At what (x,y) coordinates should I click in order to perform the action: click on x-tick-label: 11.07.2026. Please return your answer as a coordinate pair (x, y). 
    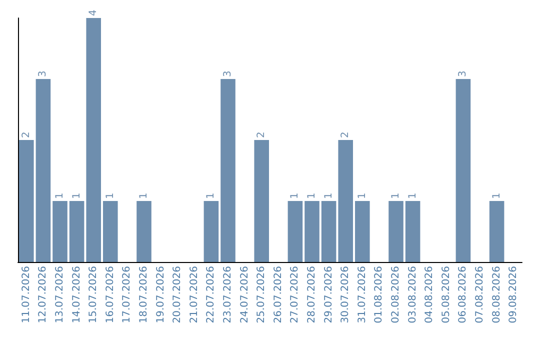
    Looking at the image, I should click on (26, 295).